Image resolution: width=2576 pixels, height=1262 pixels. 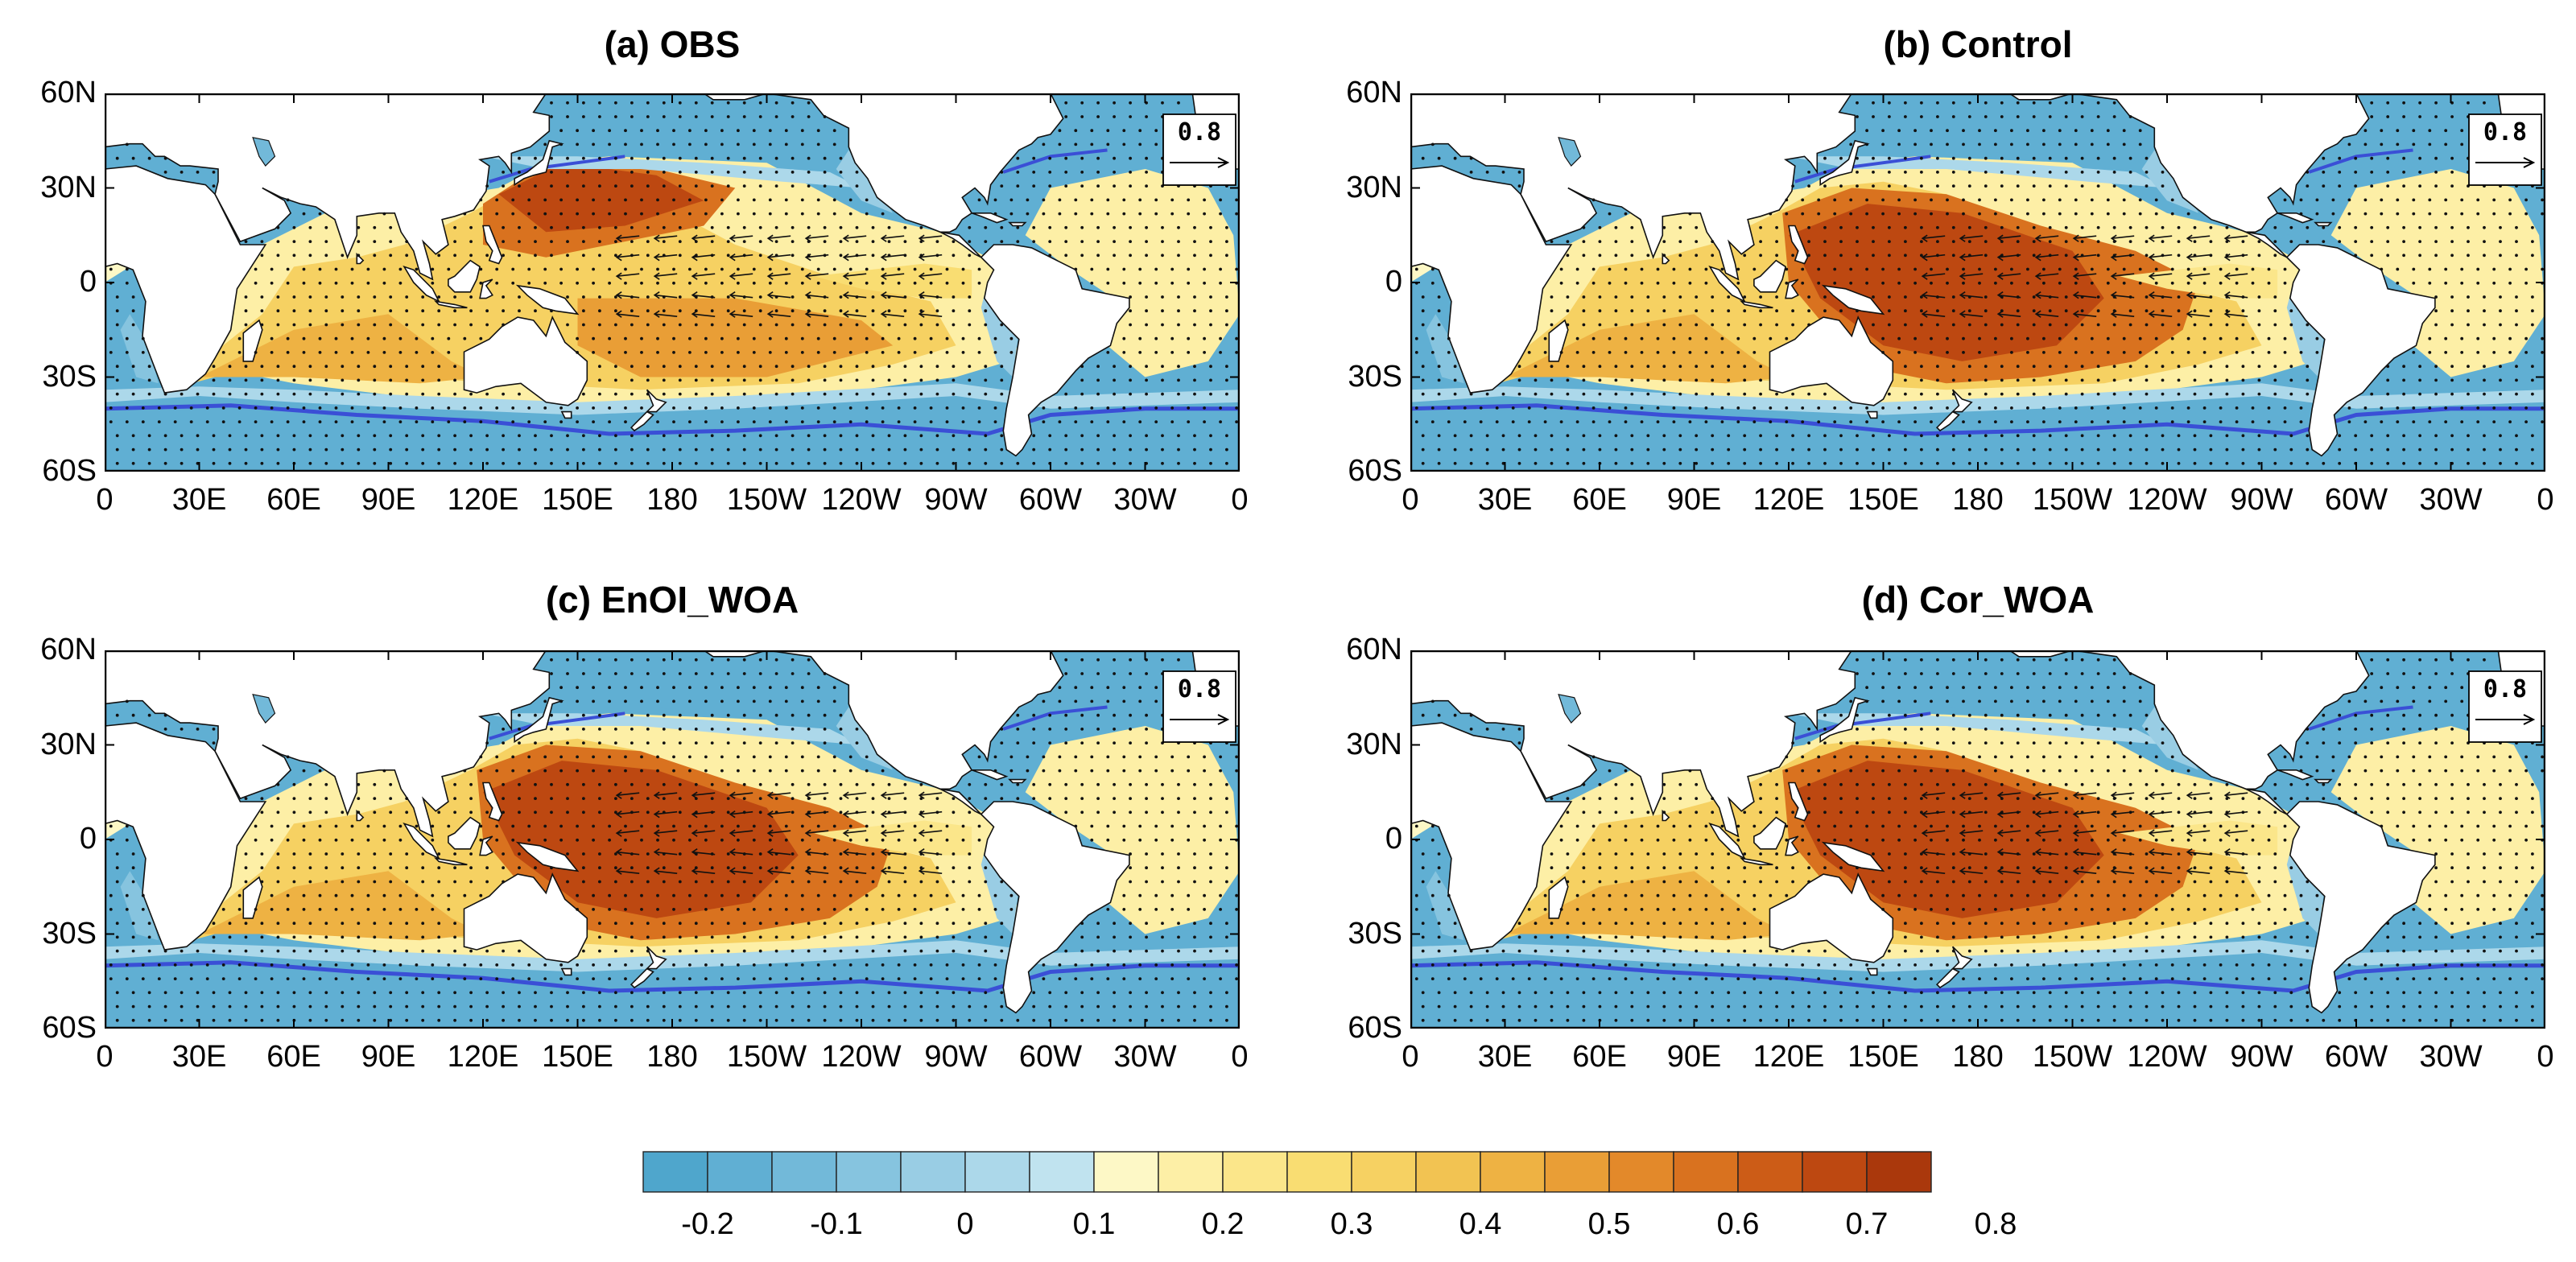 I want to click on colorbar-tick-label: 0.5, so click(x=1609, y=1224).